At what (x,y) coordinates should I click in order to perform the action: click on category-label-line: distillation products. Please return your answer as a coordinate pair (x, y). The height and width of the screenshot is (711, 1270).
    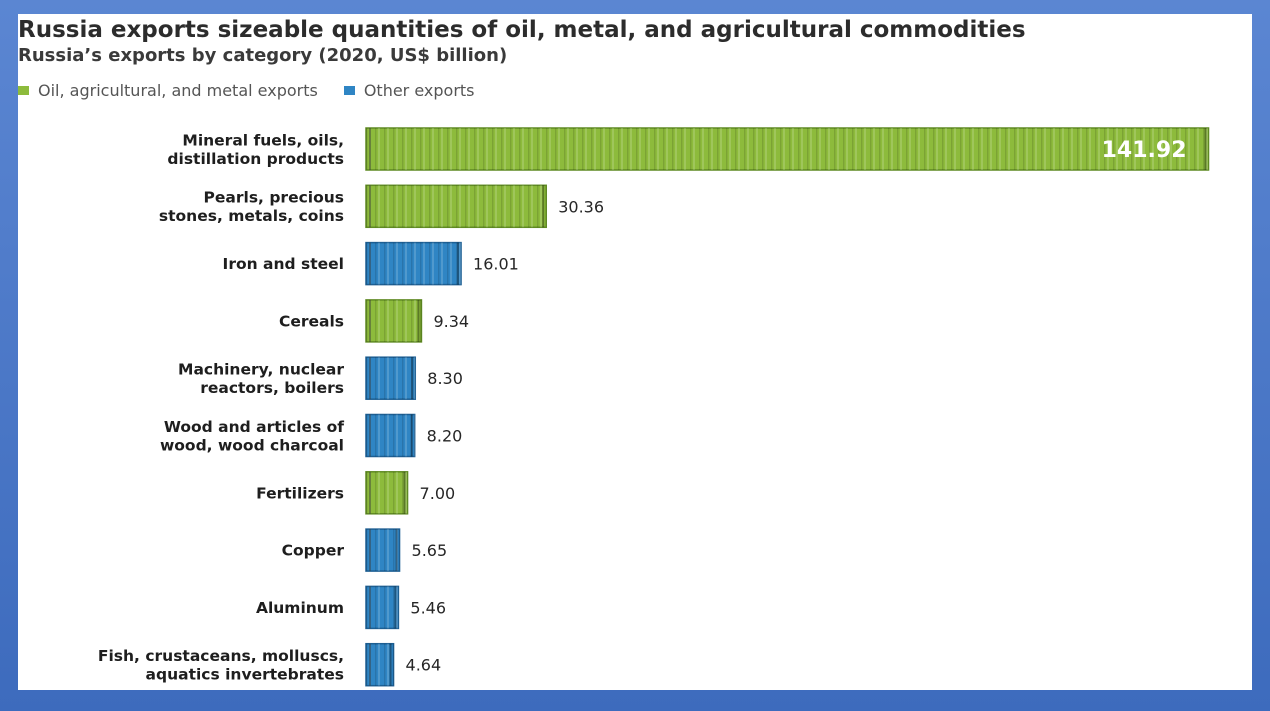
    Looking at the image, I should click on (255, 159).